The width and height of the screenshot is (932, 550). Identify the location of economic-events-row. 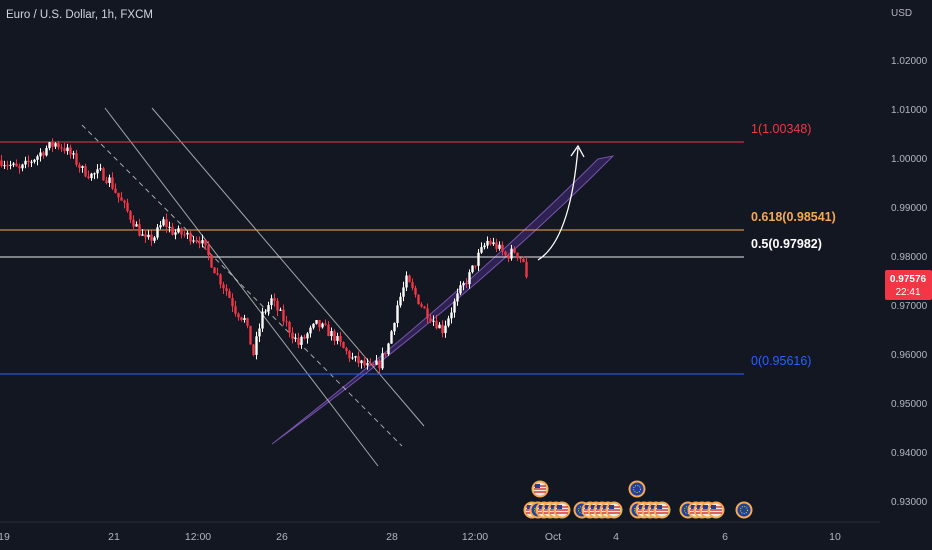
(638, 499).